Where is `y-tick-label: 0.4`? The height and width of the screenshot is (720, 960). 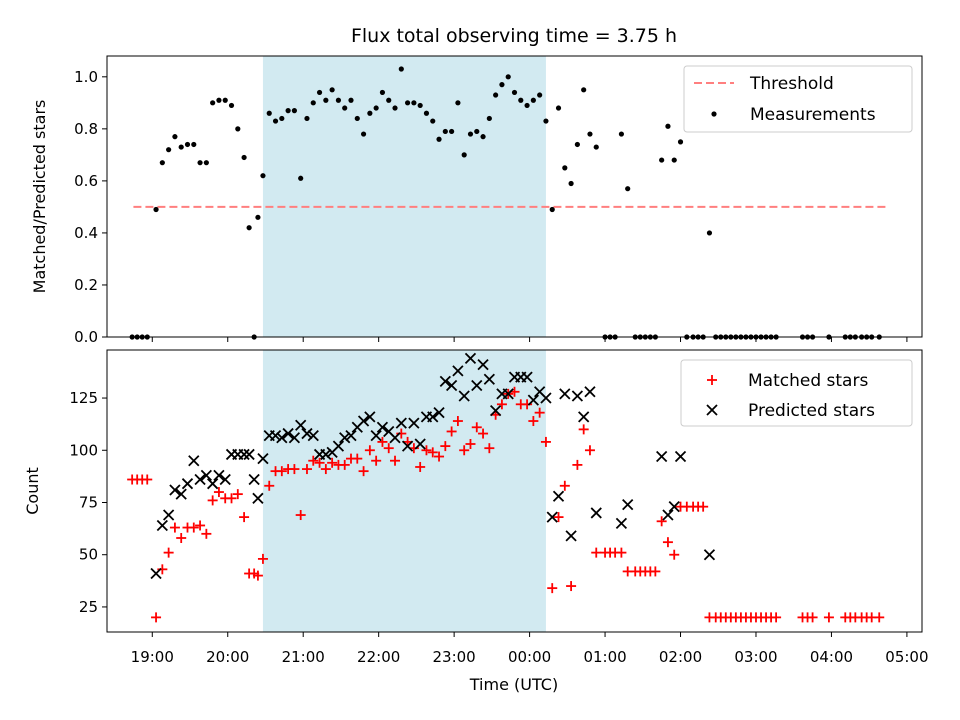 y-tick-label: 0.4 is located at coordinates (86, 233).